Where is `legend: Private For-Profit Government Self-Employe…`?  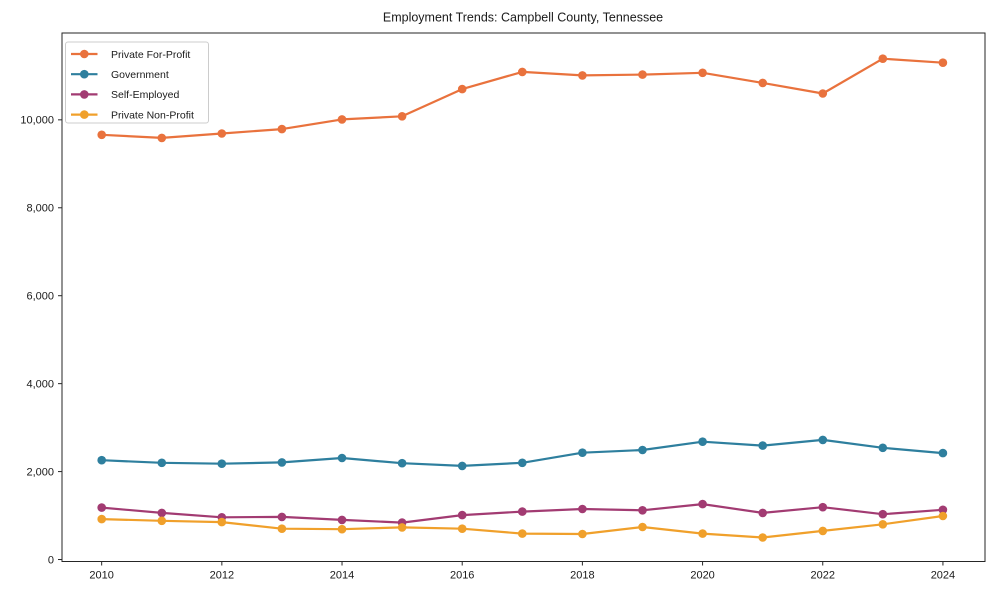 legend: Private For-Profit Government Self-Employe… is located at coordinates (137, 82).